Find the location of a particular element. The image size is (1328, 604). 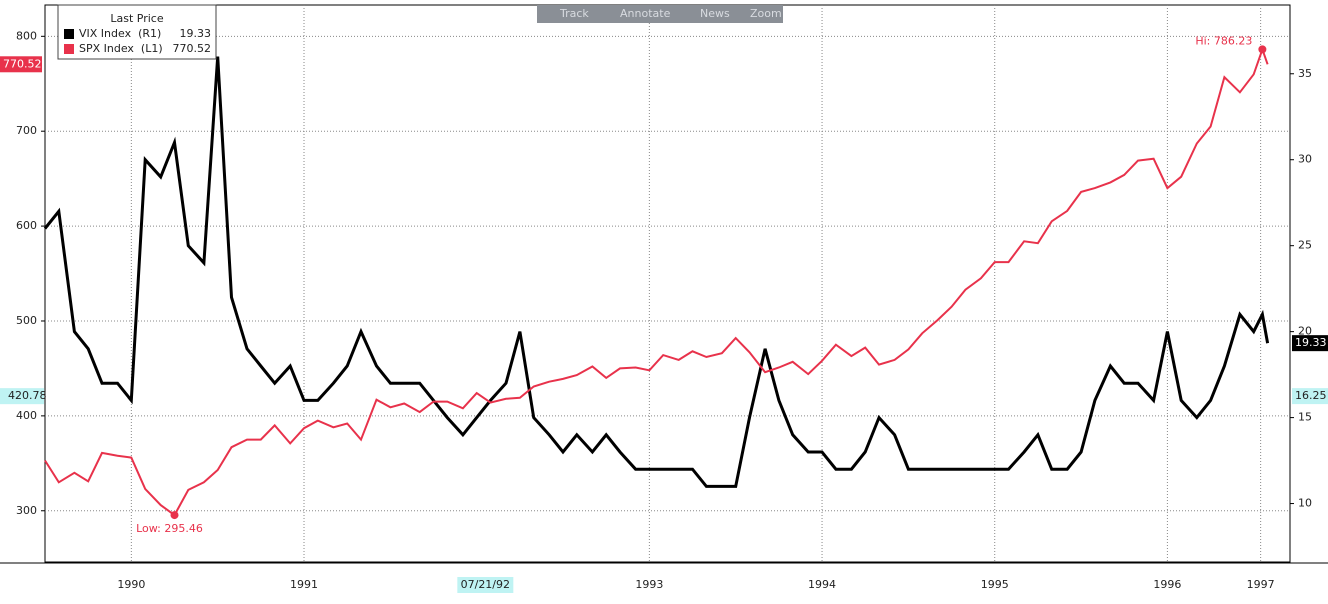

y2-tick-label: 20 is located at coordinates (1305, 331).